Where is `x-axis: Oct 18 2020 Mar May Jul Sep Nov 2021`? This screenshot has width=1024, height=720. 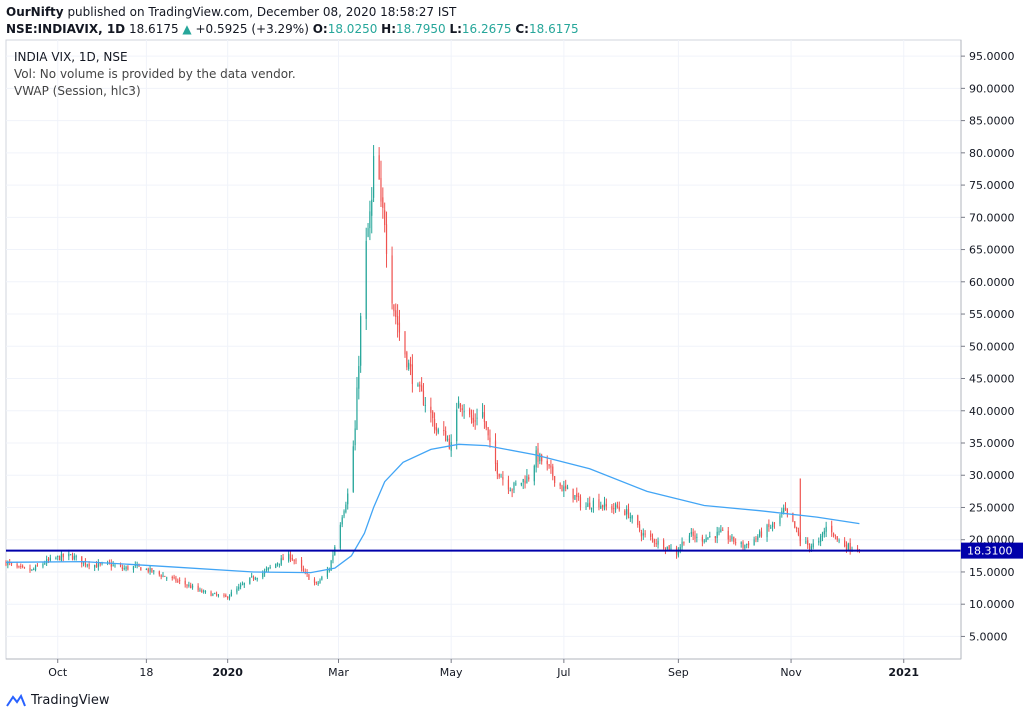
x-axis: Oct 18 2020 Mar May Jul Sep Nov 2021 is located at coordinates (483, 668).